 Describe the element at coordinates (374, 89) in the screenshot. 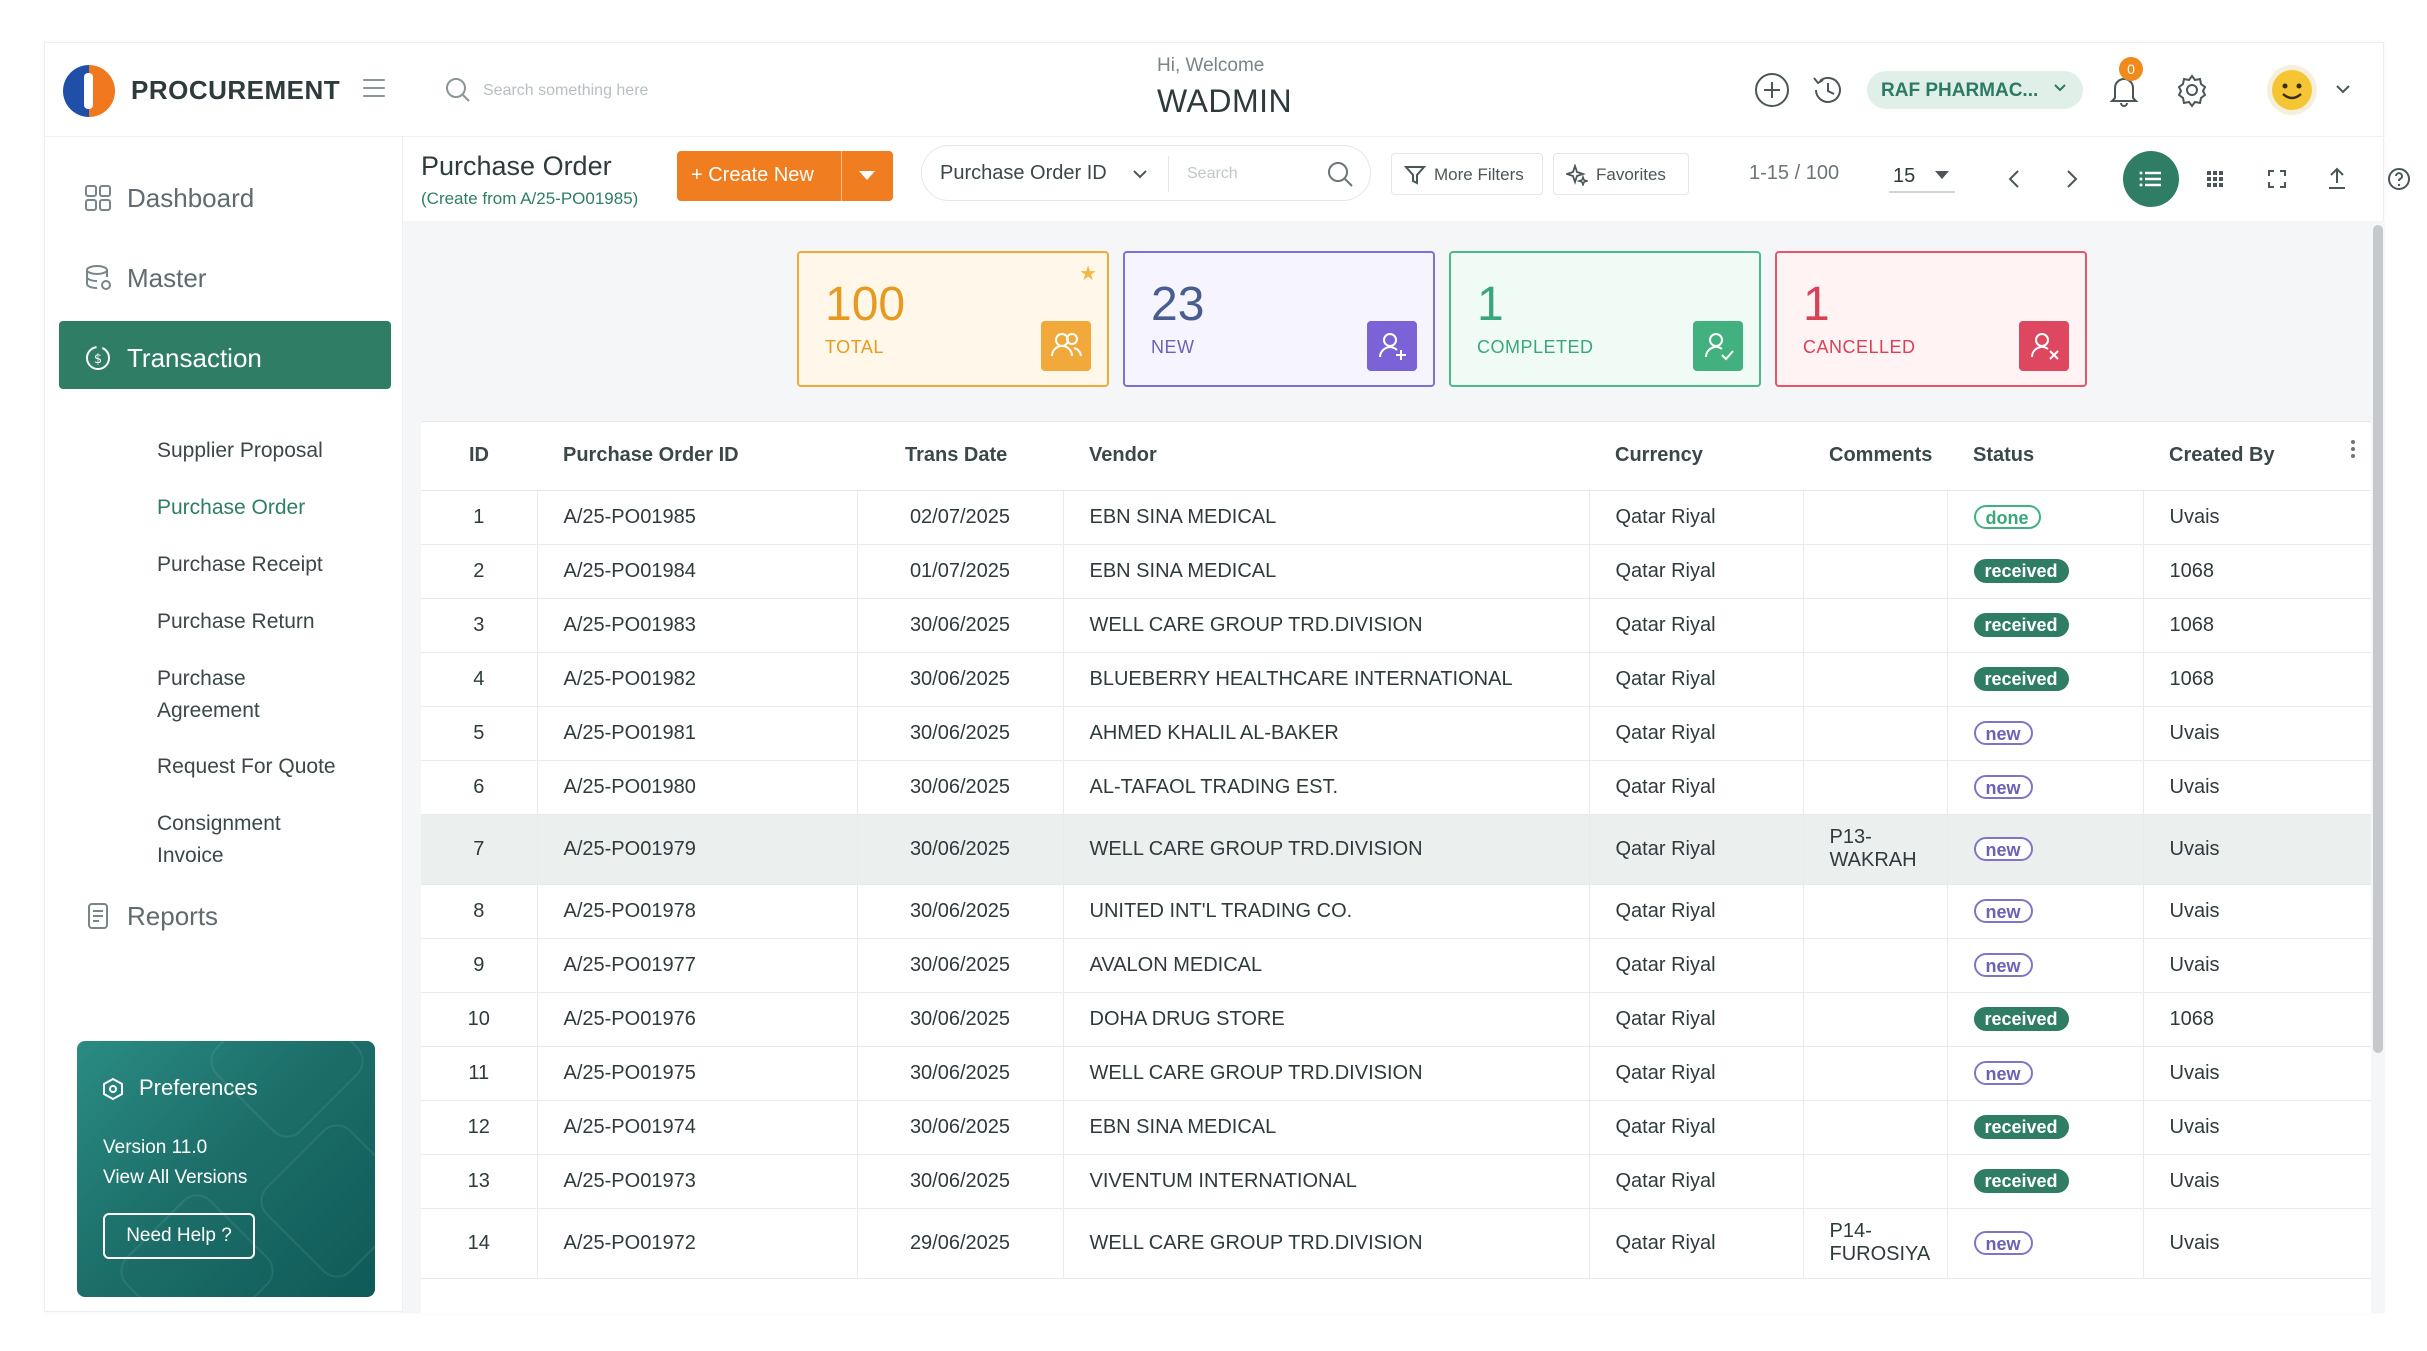

I see `menu-toggle-icon` at that location.